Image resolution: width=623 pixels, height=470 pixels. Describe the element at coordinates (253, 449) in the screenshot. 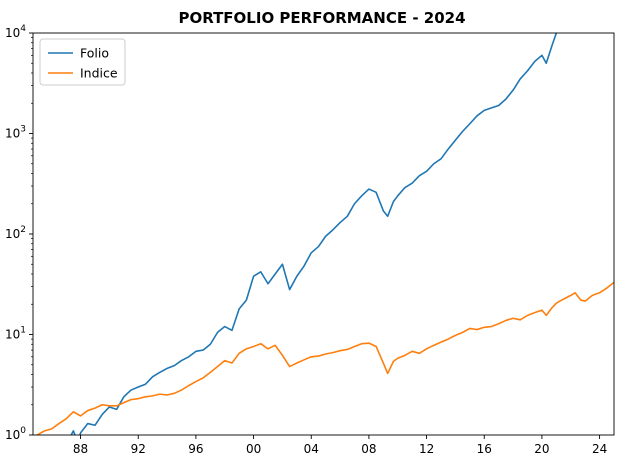

I see `x-tick-label: 00` at that location.